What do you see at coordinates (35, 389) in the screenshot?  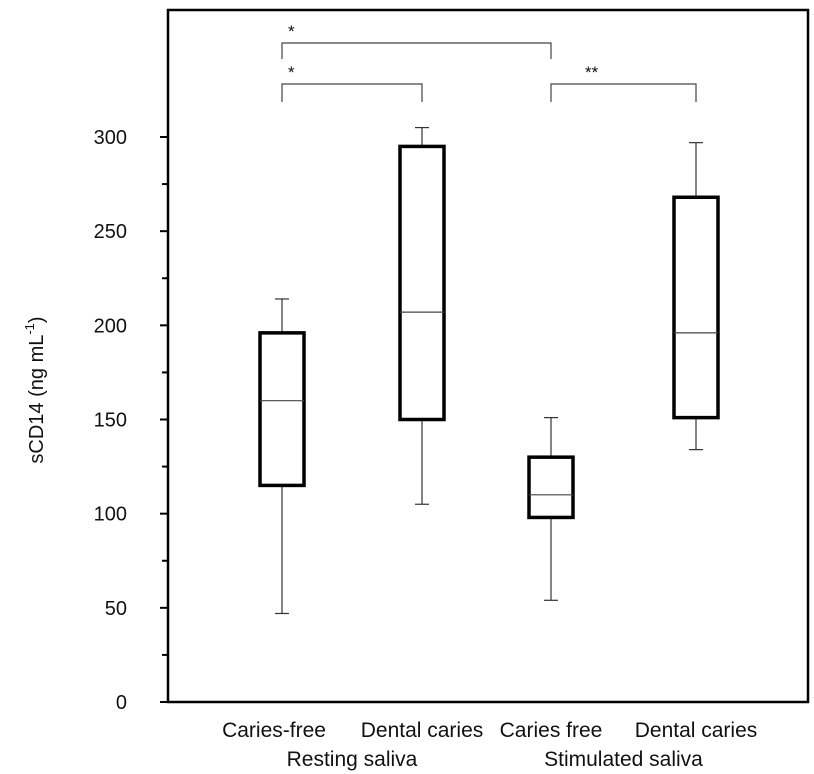 I see `y-axis-label: sCD14 (ng mL-1)` at bounding box center [35, 389].